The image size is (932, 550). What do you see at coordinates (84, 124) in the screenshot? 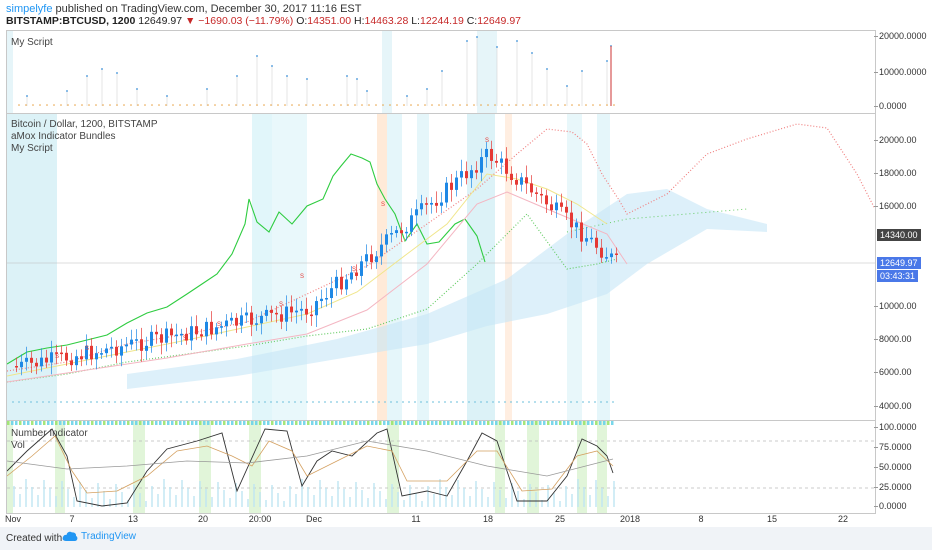
I see `symbol-legend: Bitcoin / Dollar, 1200, BITSTAMP` at bounding box center [84, 124].